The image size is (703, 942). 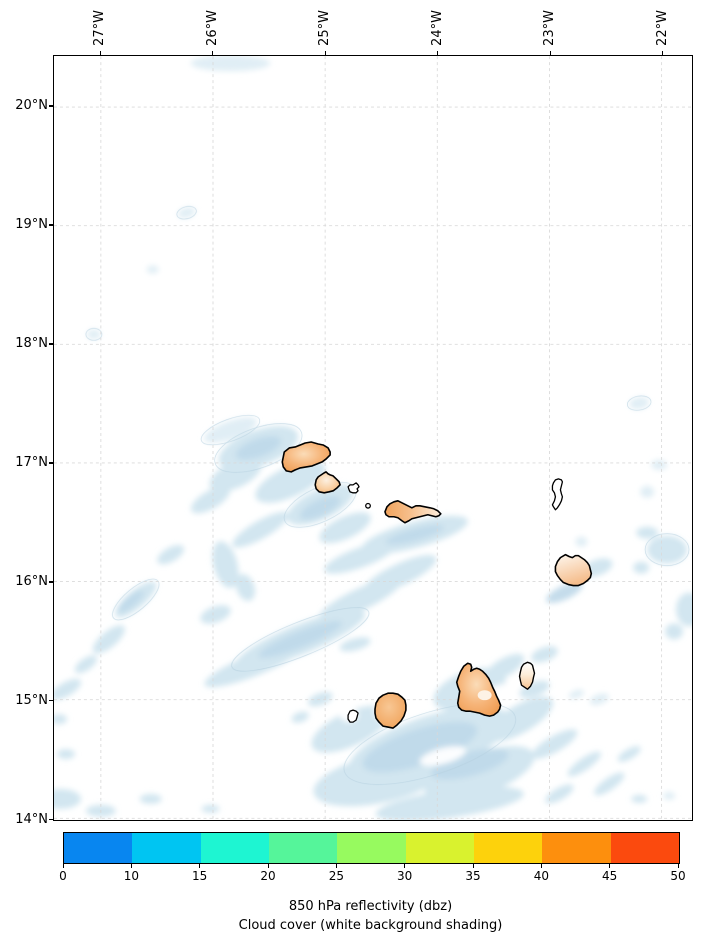 What do you see at coordinates (212, 28) in the screenshot?
I see `longitude-tick-label: 26°W` at bounding box center [212, 28].